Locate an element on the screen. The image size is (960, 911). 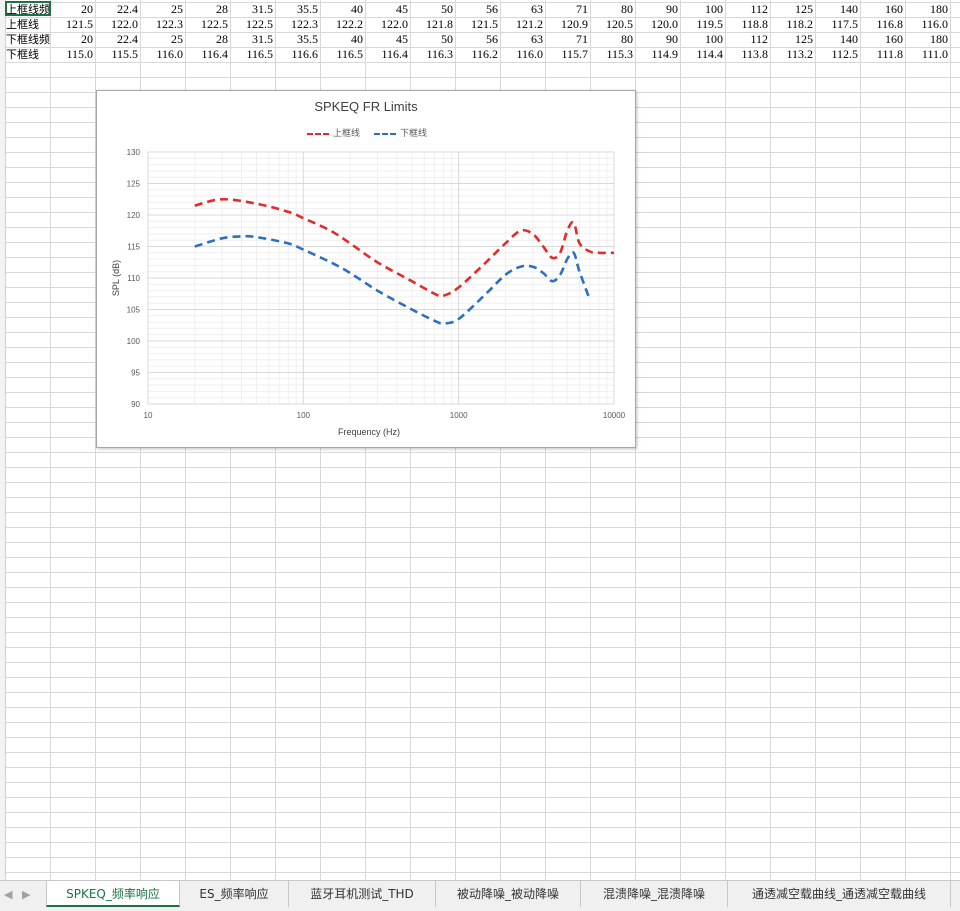
row-label: 上框线 is located at coordinates (22, 24).